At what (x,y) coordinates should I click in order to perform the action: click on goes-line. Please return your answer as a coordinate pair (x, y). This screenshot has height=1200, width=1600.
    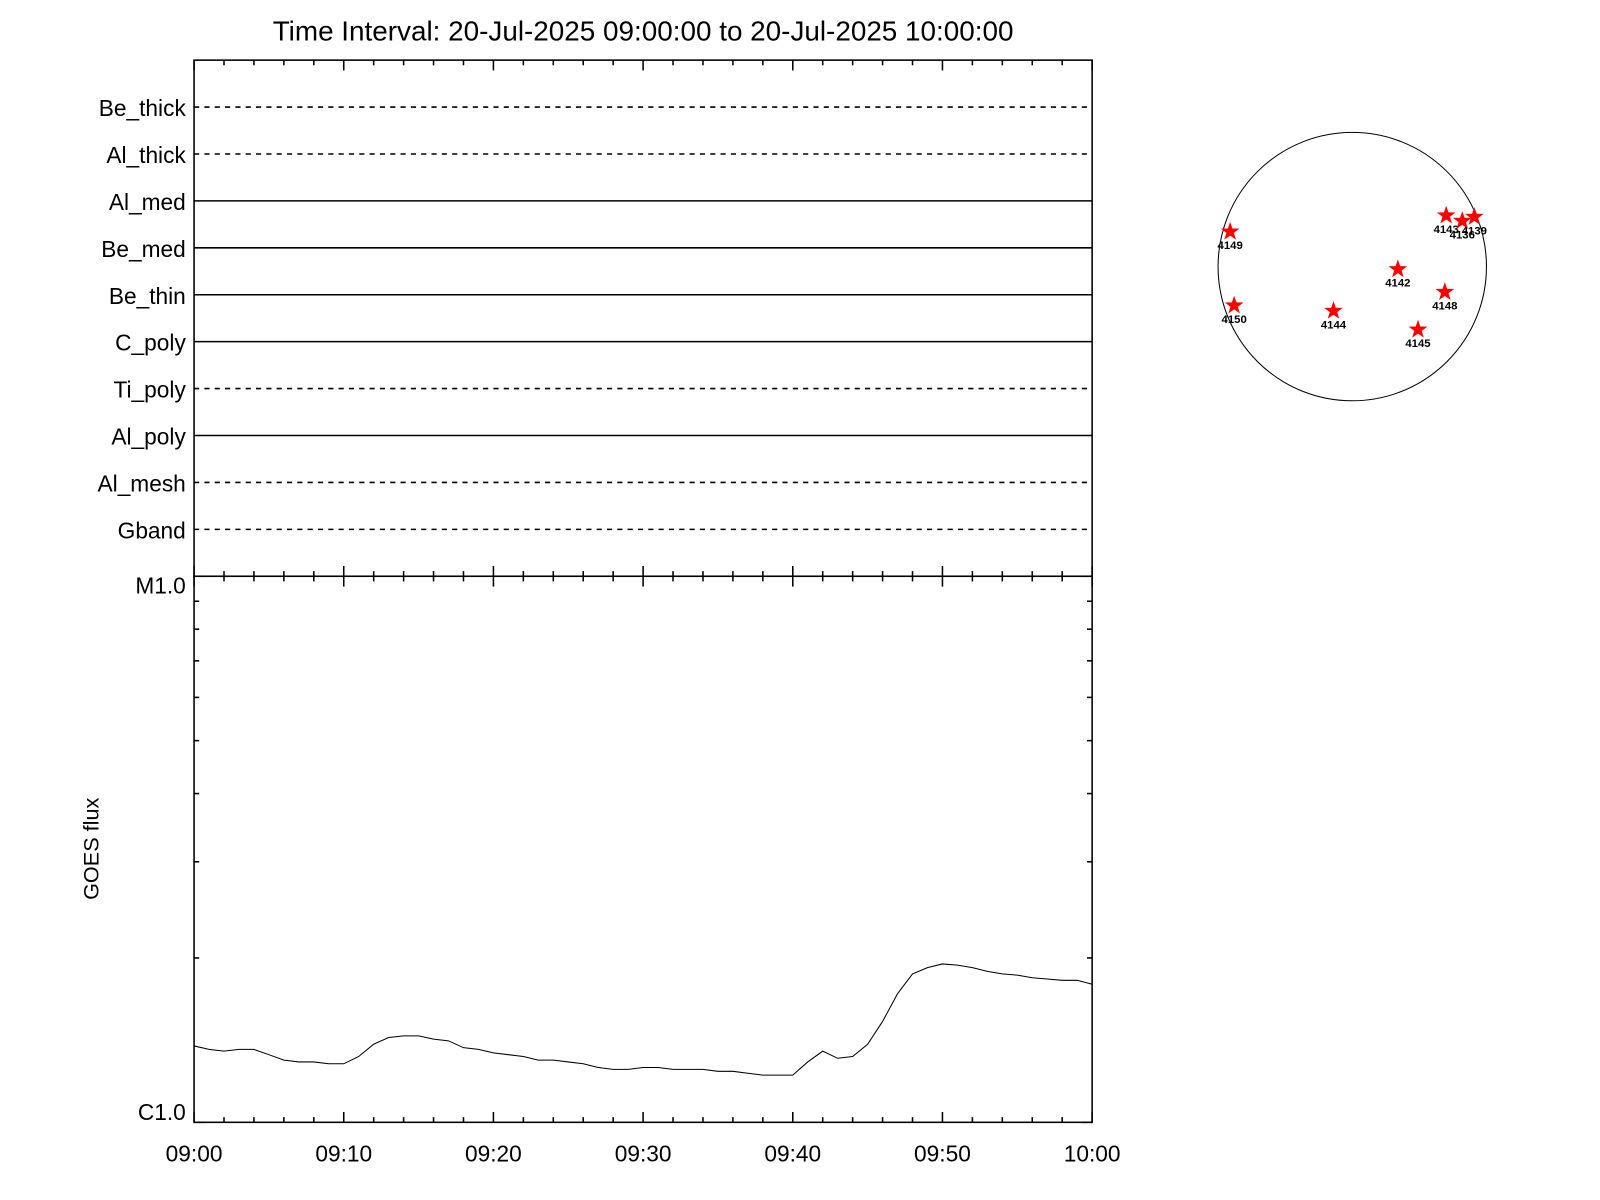
    Looking at the image, I should click on (643, 1019).